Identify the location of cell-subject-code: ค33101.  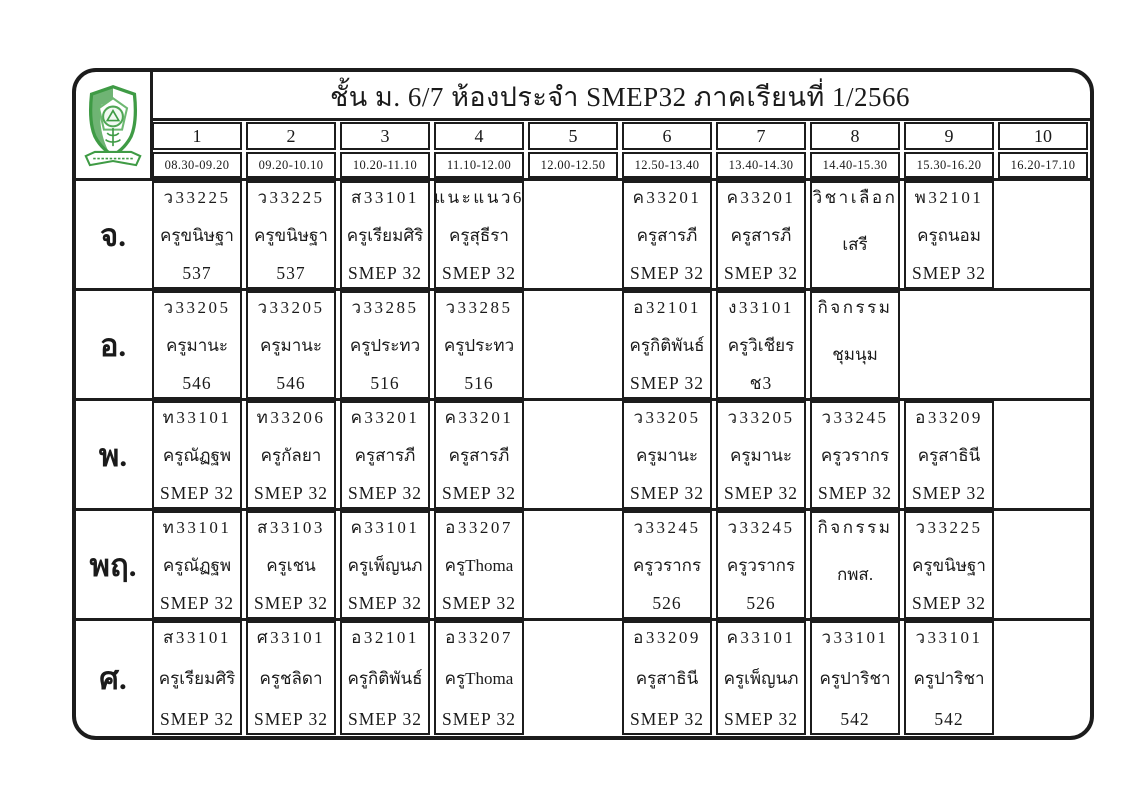
(385, 527).